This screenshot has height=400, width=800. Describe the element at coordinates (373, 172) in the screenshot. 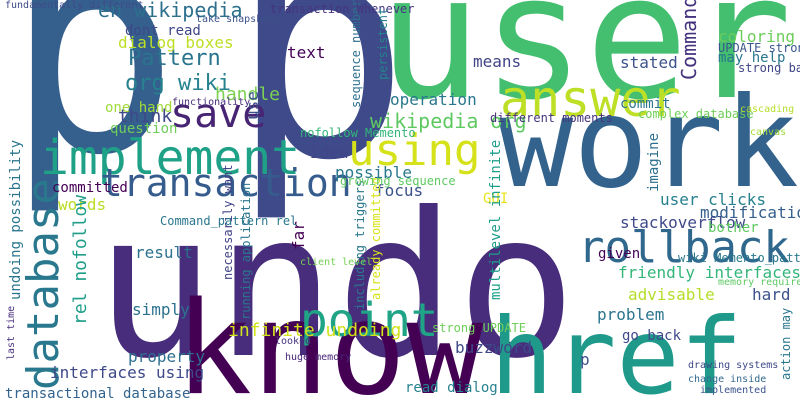

I see `word: possible` at that location.